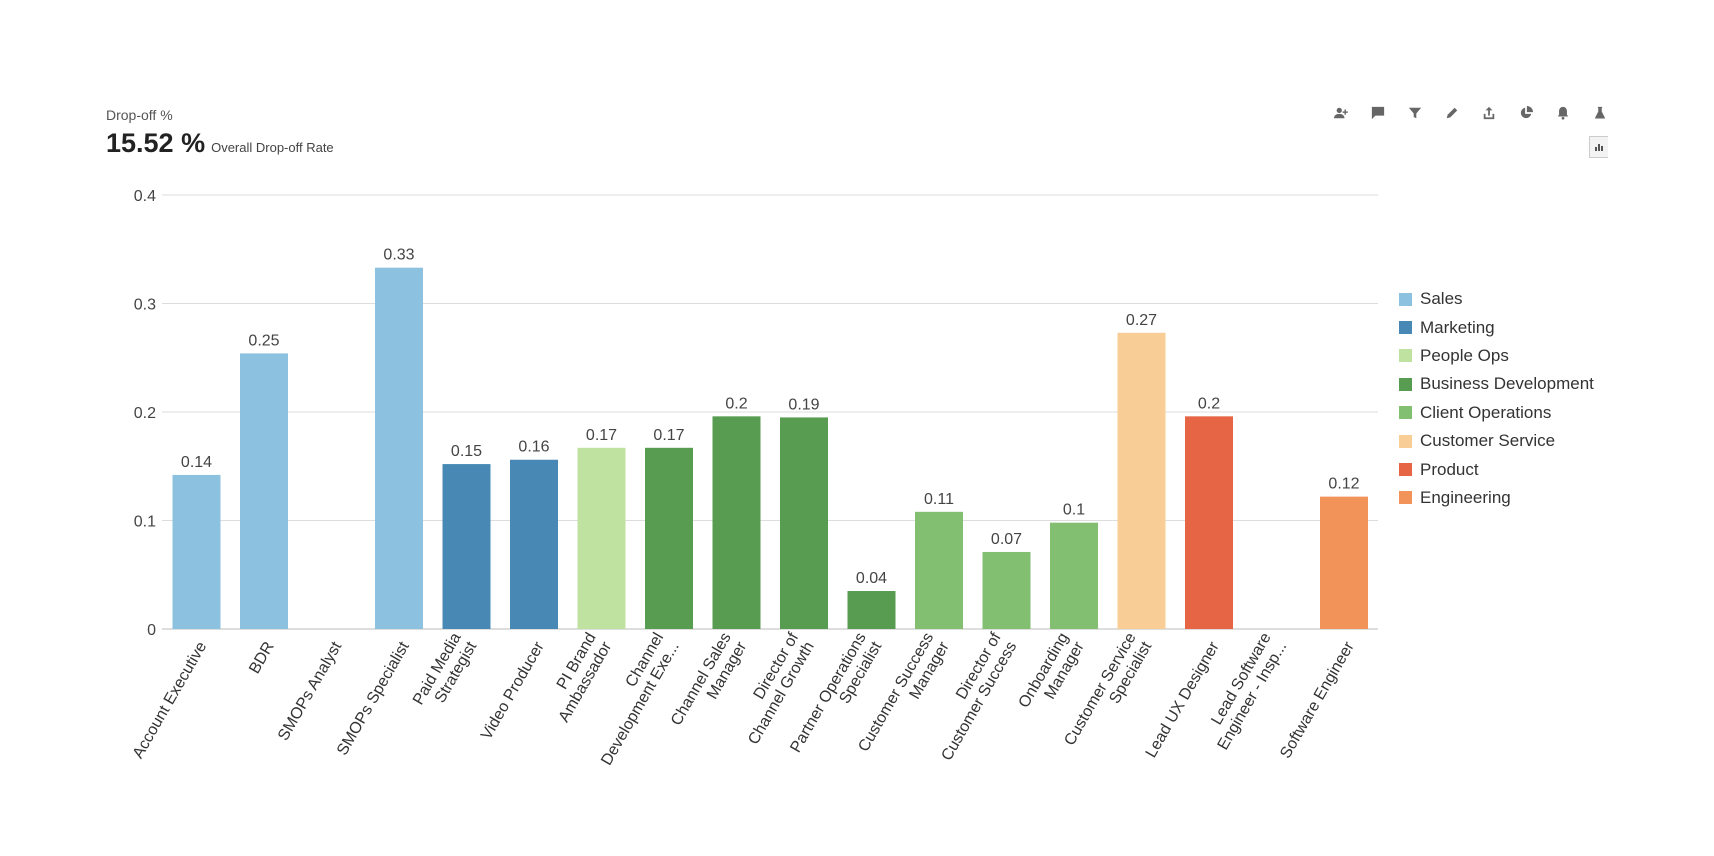 This screenshot has height=856, width=1714. Describe the element at coordinates (1449, 469) in the screenshot. I see `legend-label: Product` at that location.